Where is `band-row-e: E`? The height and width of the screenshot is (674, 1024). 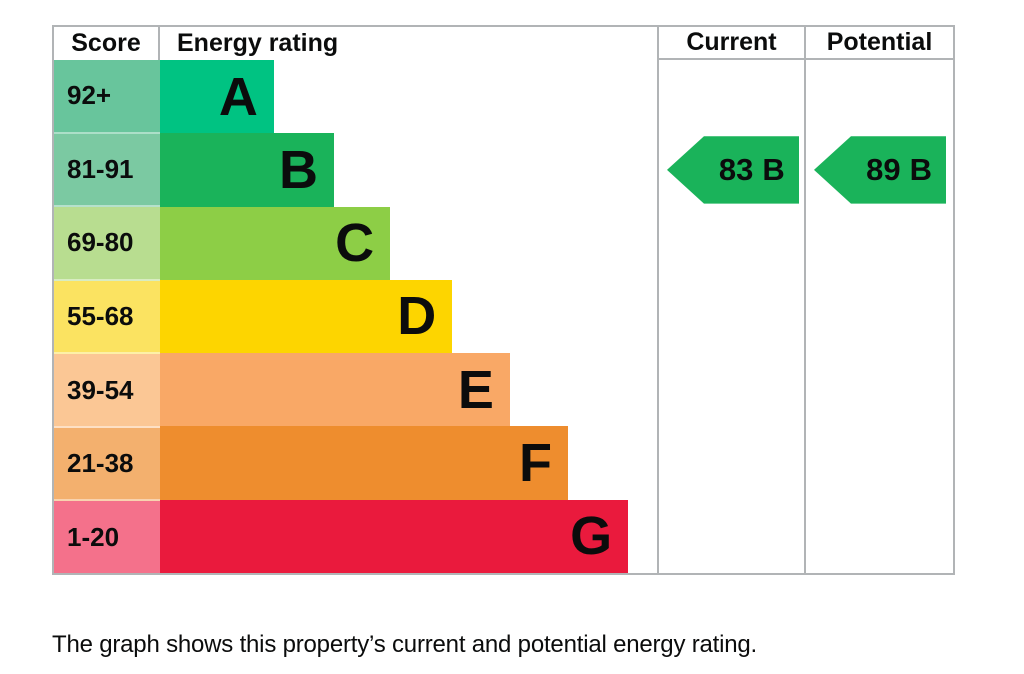
band-row-e: E is located at coordinates (408, 390).